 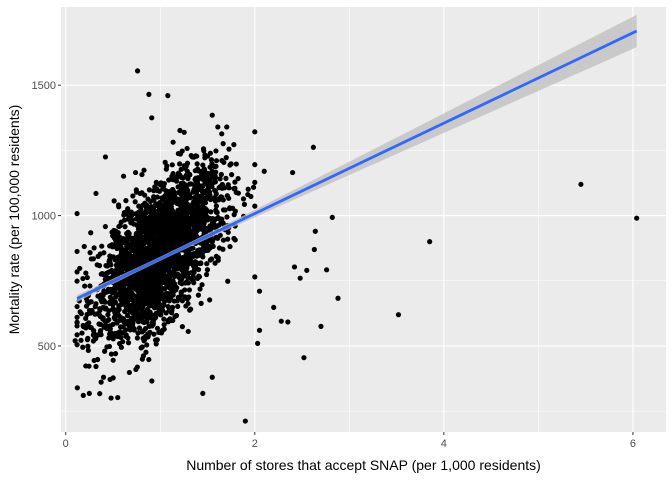 I want to click on y-axis-ticks: 500 1000 1500, so click(x=46, y=216).